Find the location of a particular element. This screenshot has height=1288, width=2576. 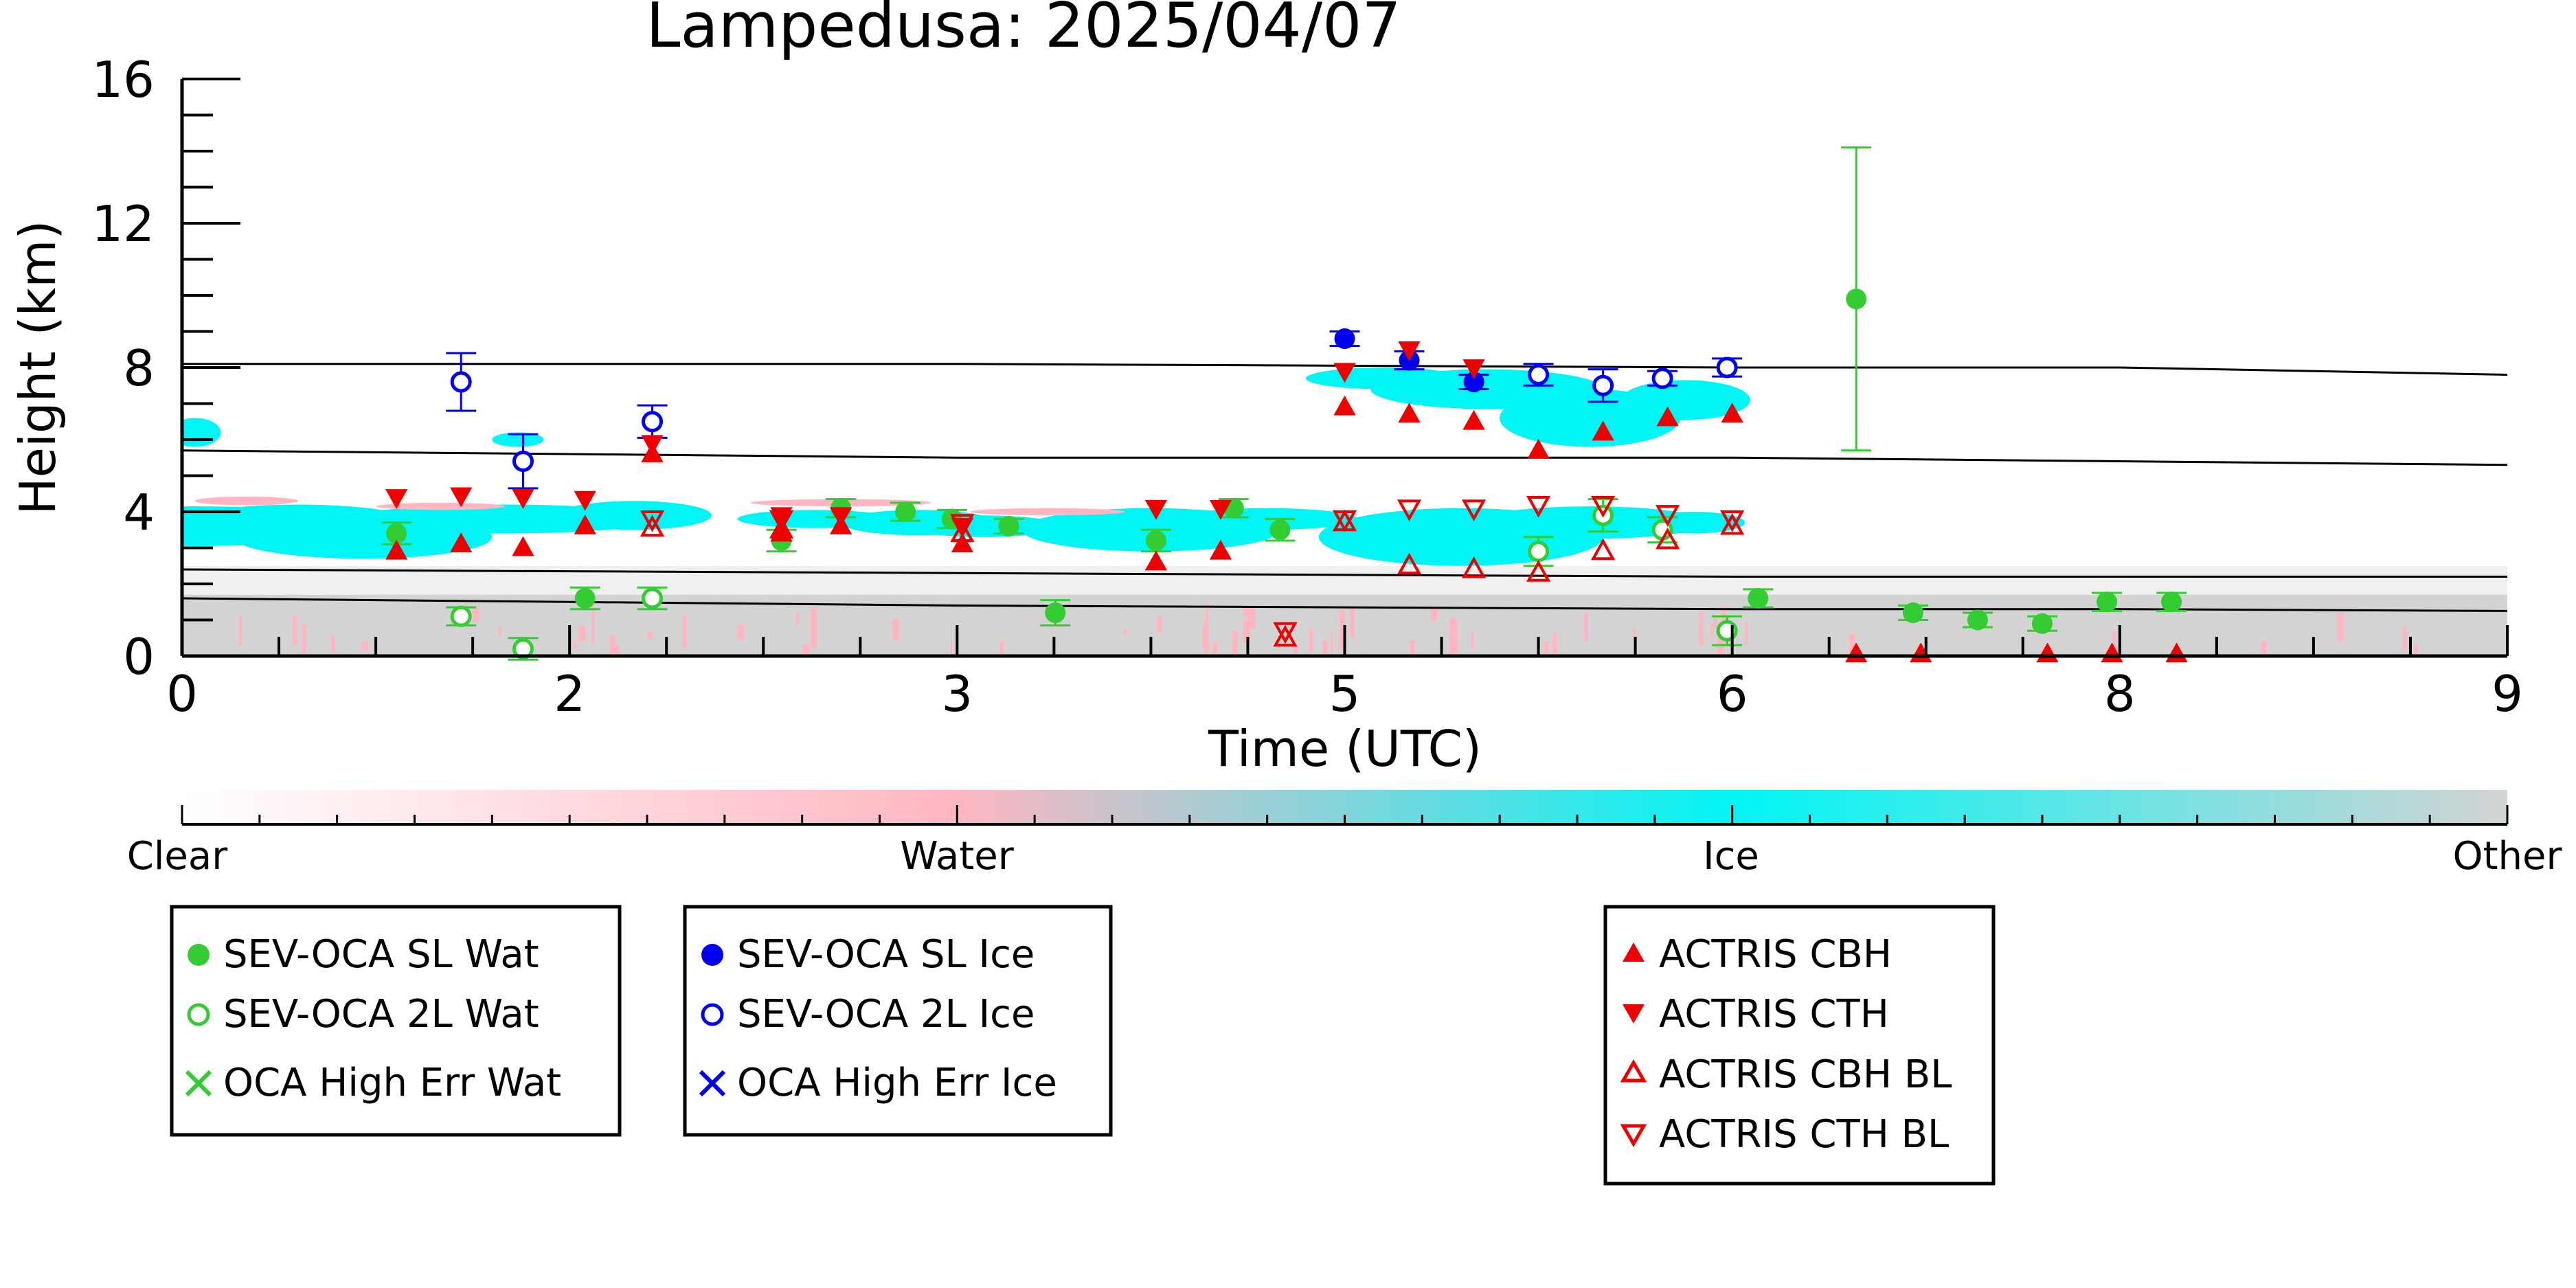

legend-label-2l-ice: SEV-OCA 2L Ice is located at coordinates (886, 1014).